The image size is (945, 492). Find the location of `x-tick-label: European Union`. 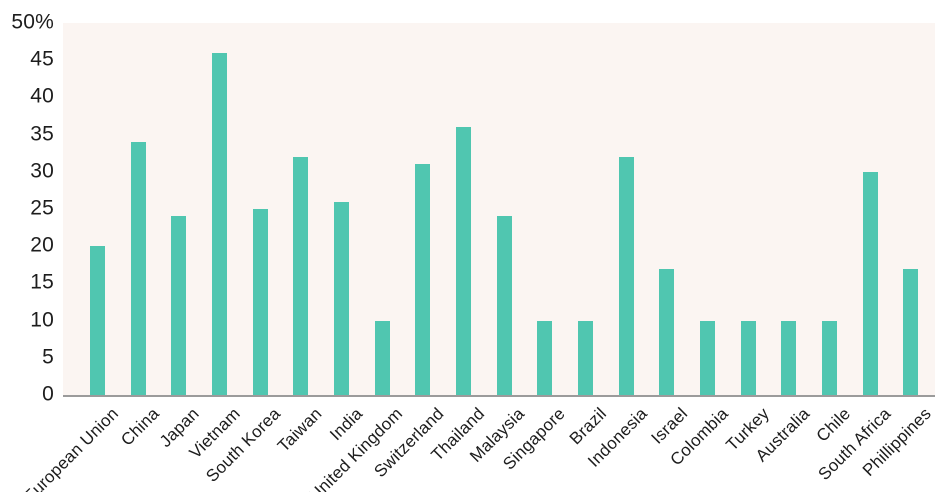

x-tick-label: European Union is located at coordinates (70, 448).